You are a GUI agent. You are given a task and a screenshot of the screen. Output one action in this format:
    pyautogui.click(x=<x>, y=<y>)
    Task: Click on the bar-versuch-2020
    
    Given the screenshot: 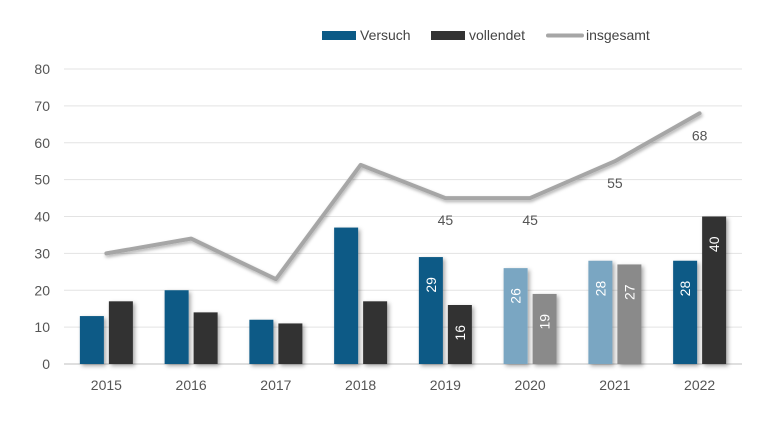 What is the action you would take?
    pyautogui.click(x=515, y=316)
    